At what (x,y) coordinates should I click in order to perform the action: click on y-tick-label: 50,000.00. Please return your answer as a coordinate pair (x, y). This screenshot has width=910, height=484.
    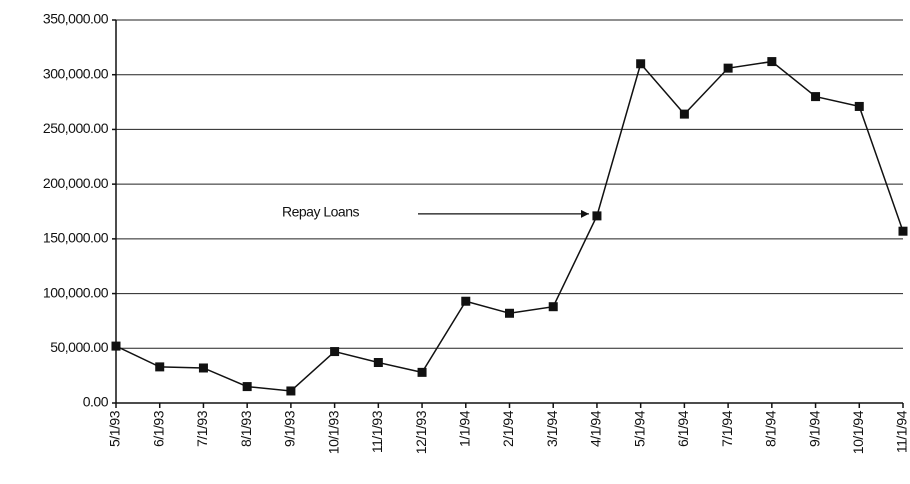
    Looking at the image, I should click on (79, 347).